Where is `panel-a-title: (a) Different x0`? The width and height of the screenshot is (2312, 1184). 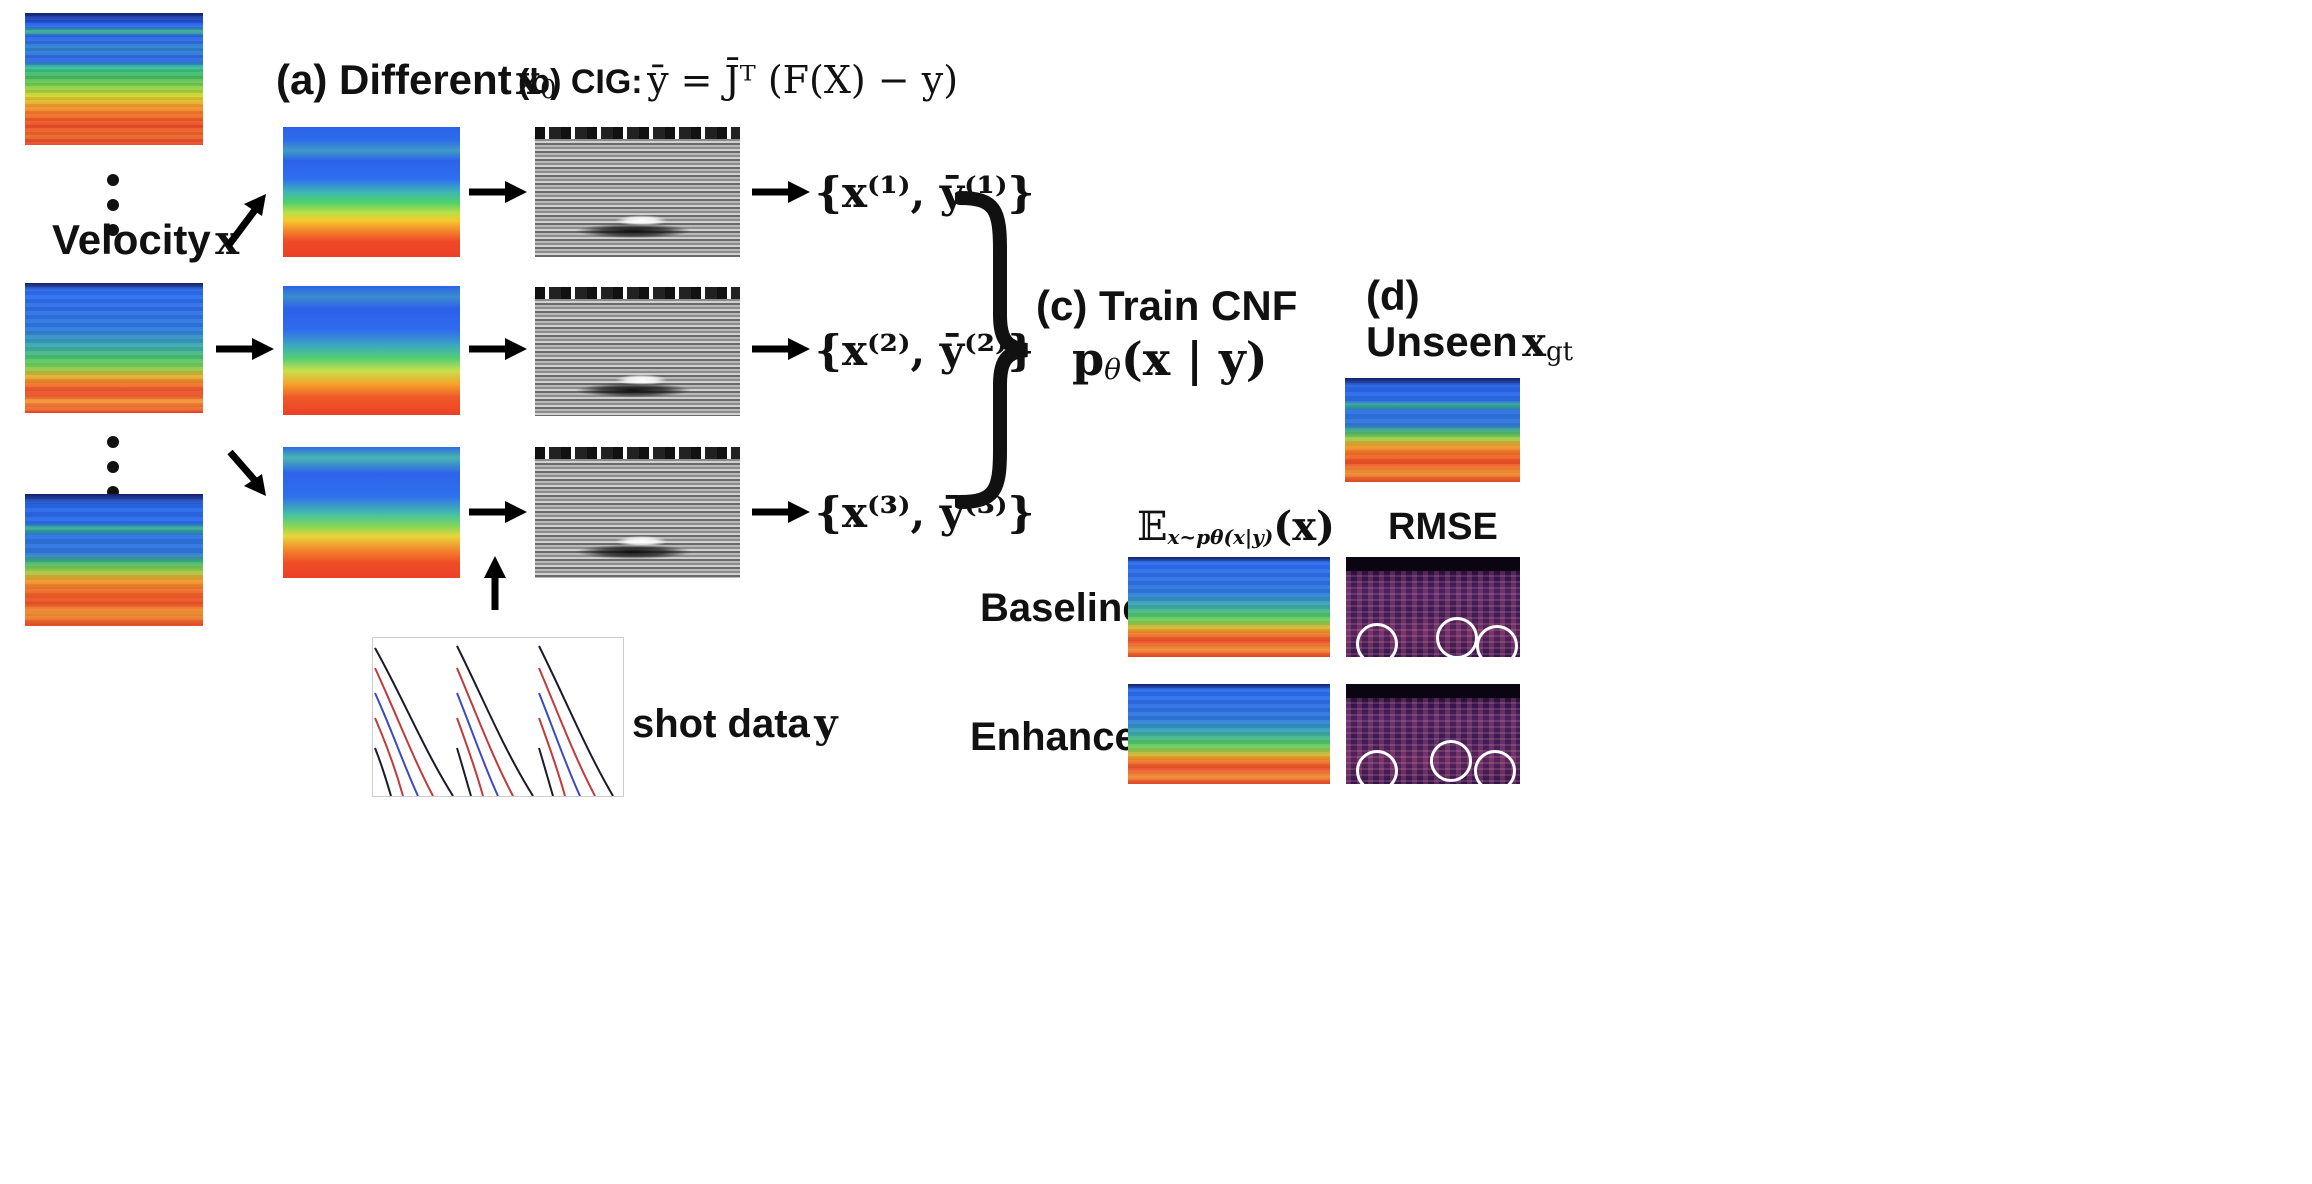
panel-a-title: (a) Different x0 is located at coordinates (416, 80).